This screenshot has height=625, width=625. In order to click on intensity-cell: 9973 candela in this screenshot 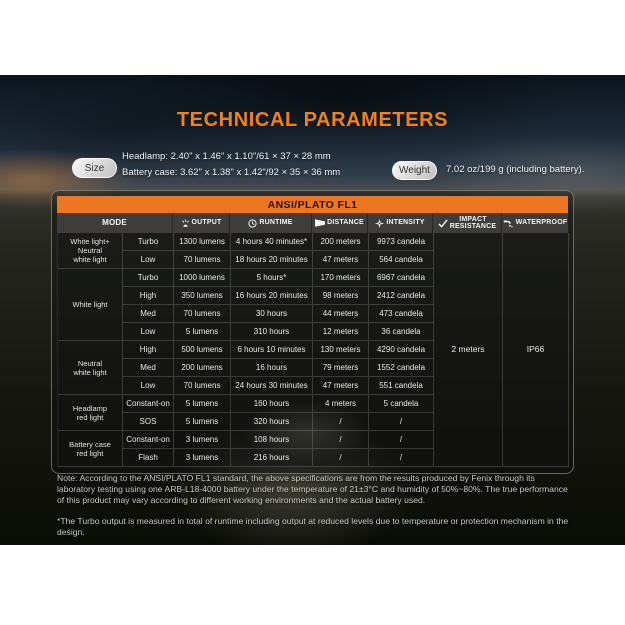, I will do `click(401, 242)`.